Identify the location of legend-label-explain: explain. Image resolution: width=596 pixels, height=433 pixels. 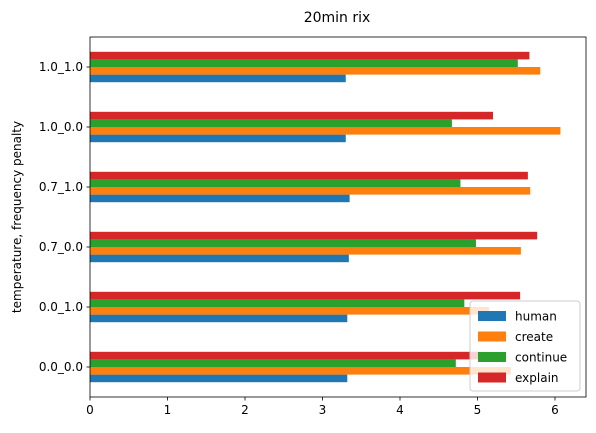
(537, 378).